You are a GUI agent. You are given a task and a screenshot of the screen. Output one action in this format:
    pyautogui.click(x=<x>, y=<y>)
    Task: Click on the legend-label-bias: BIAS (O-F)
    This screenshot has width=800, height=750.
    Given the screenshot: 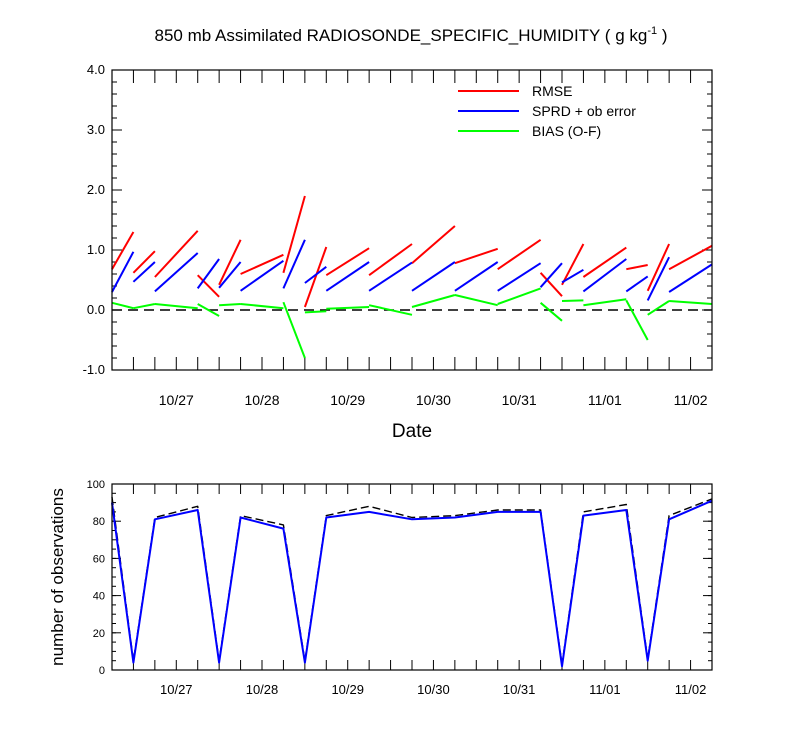 What is the action you would take?
    pyautogui.click(x=566, y=131)
    